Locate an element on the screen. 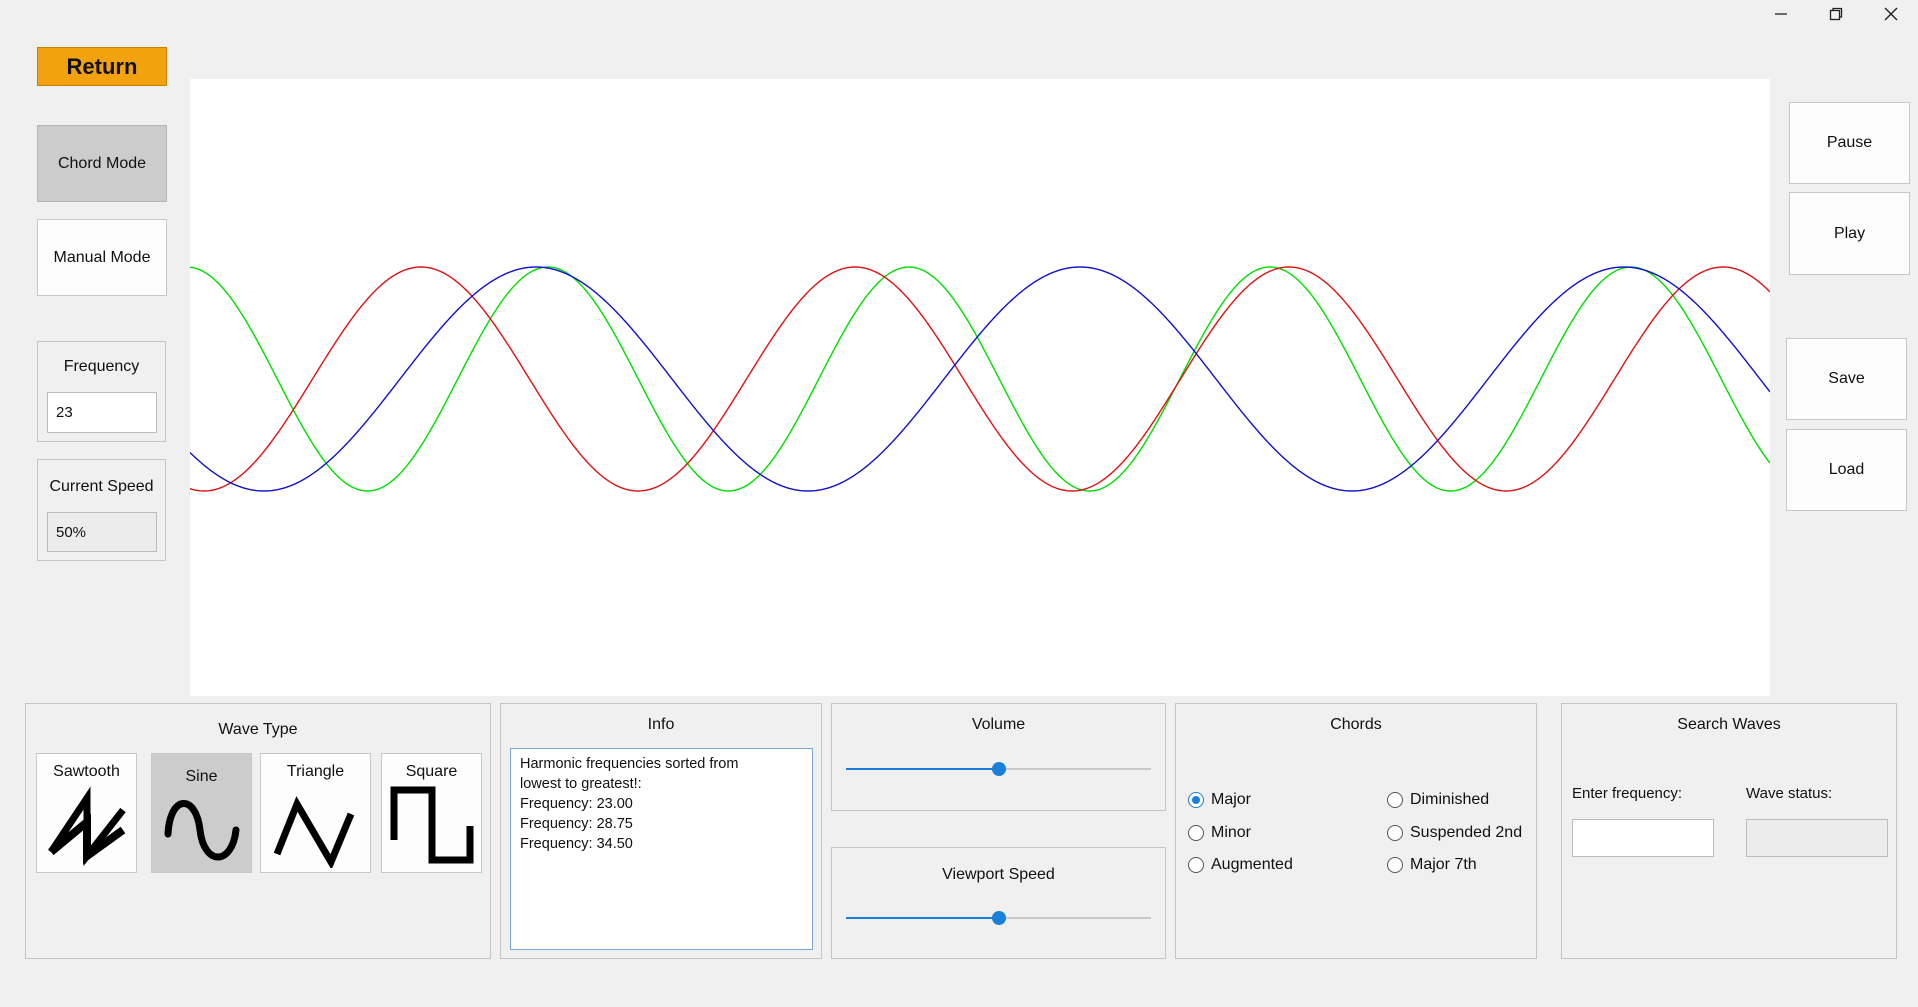 This screenshot has width=1918, height=1007. info-line: Frequency: 34.50 is located at coordinates (576, 844).